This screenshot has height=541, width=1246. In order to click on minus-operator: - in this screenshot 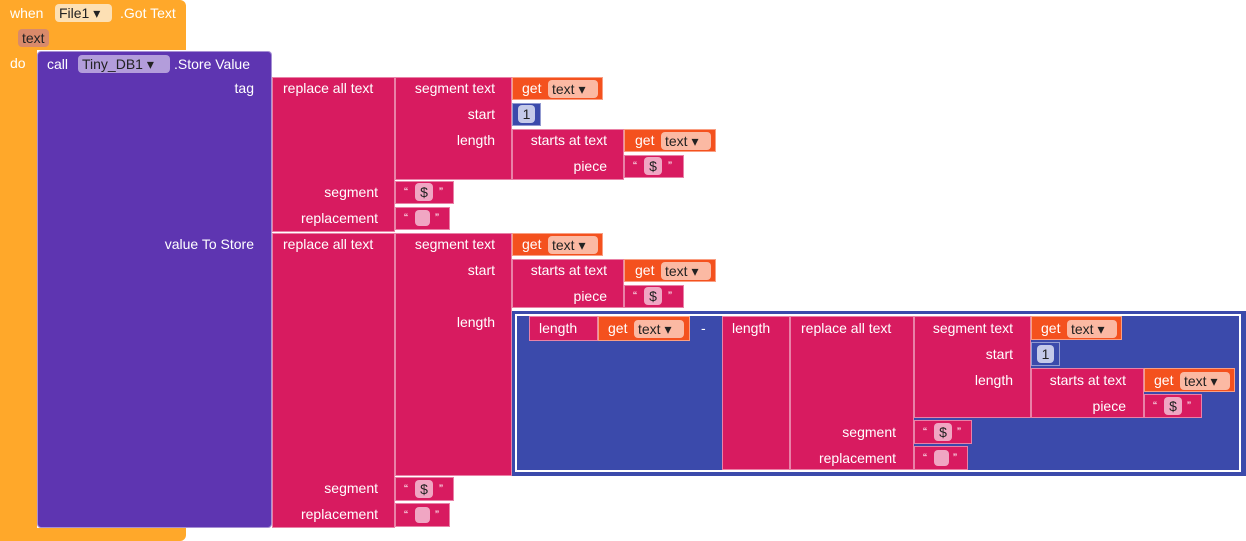, I will do `click(703, 328)`.